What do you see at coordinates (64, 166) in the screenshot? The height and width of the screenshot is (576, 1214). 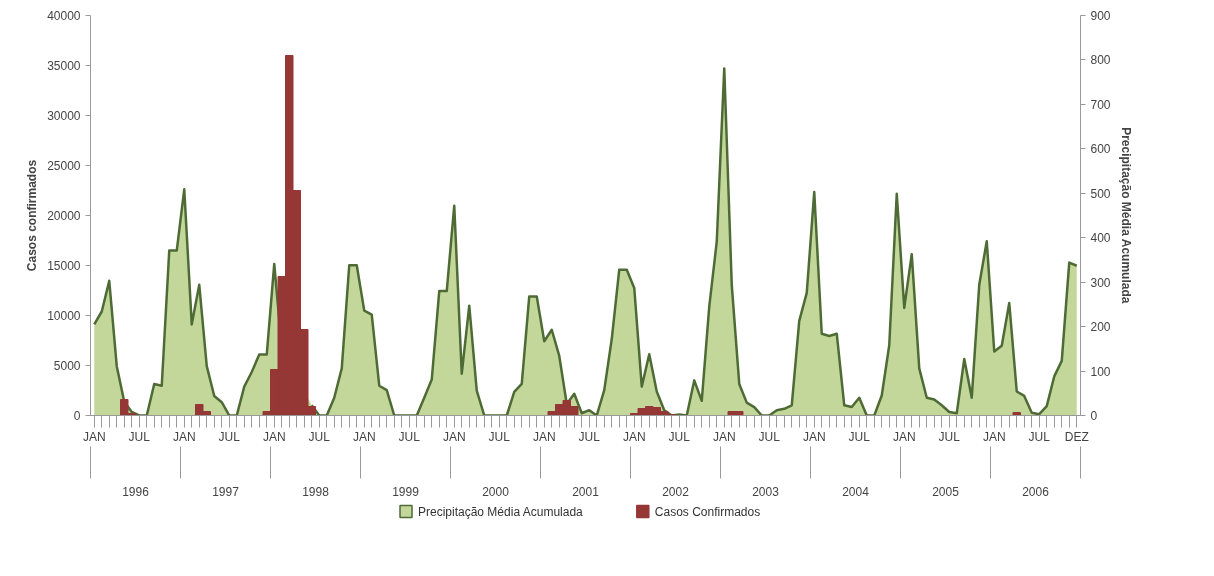 I see `y-tick-label: 25000` at bounding box center [64, 166].